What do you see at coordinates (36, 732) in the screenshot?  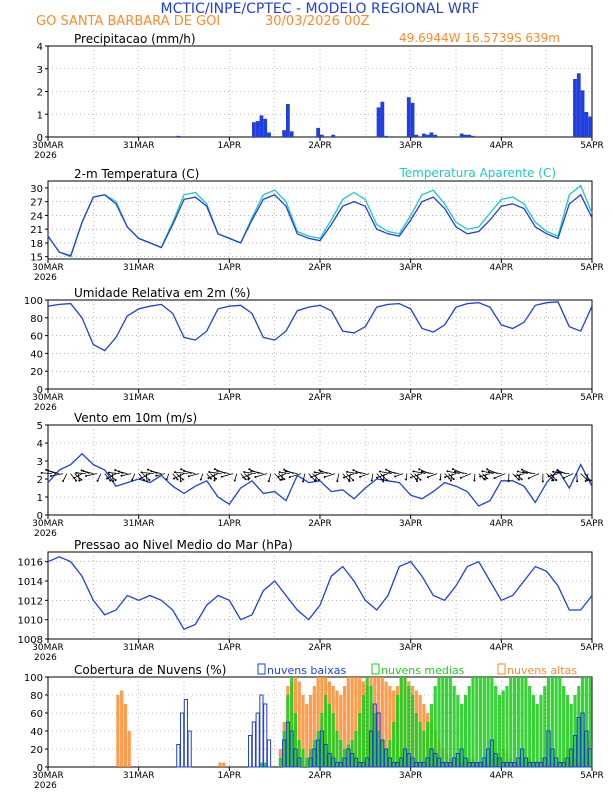 I see `y-tick-label: 40` at bounding box center [36, 732].